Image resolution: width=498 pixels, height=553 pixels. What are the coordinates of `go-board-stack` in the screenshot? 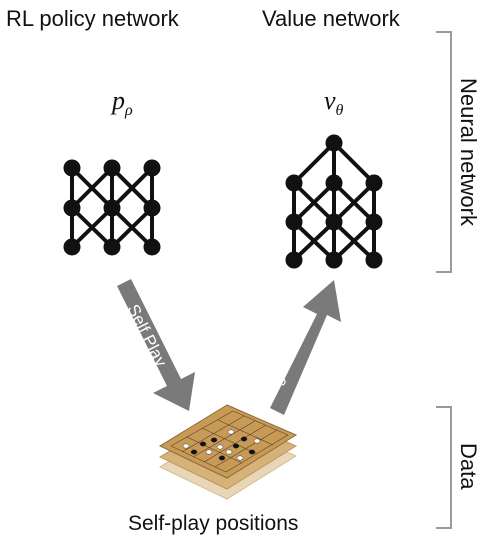 It's located at (228, 452).